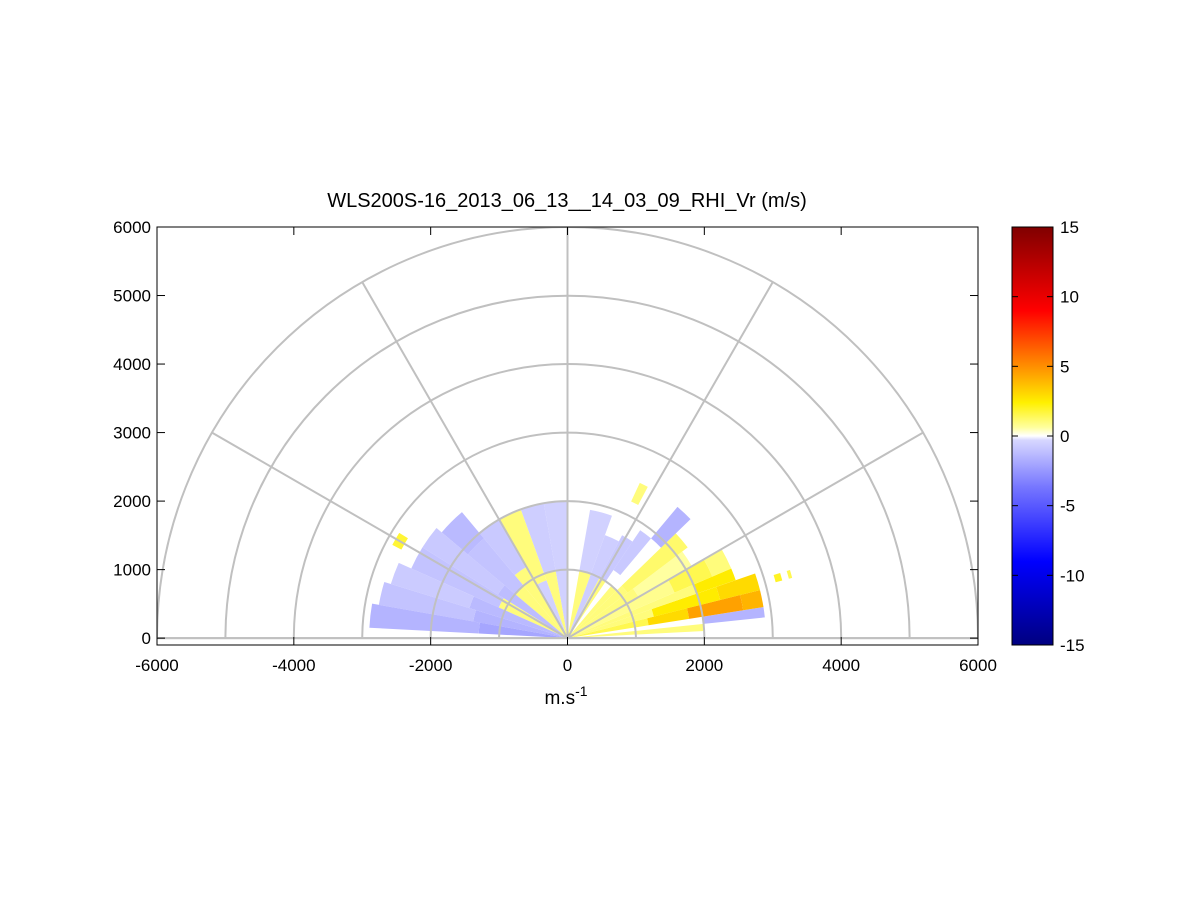  I want to click on y-tick-label: 3000, so click(132, 433).